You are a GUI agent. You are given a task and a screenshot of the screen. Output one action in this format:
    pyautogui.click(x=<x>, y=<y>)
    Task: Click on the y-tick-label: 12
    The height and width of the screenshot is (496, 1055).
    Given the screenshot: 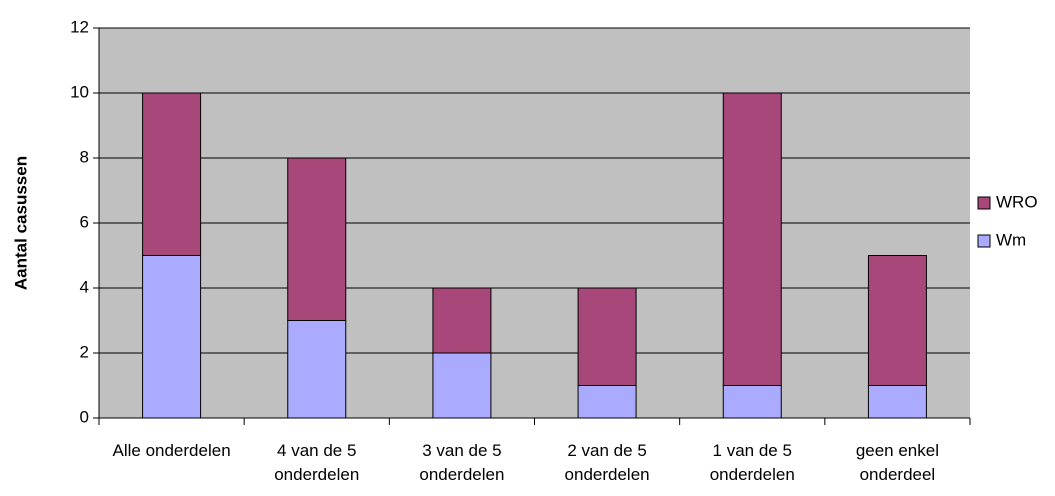 What is the action you would take?
    pyautogui.click(x=79, y=26)
    